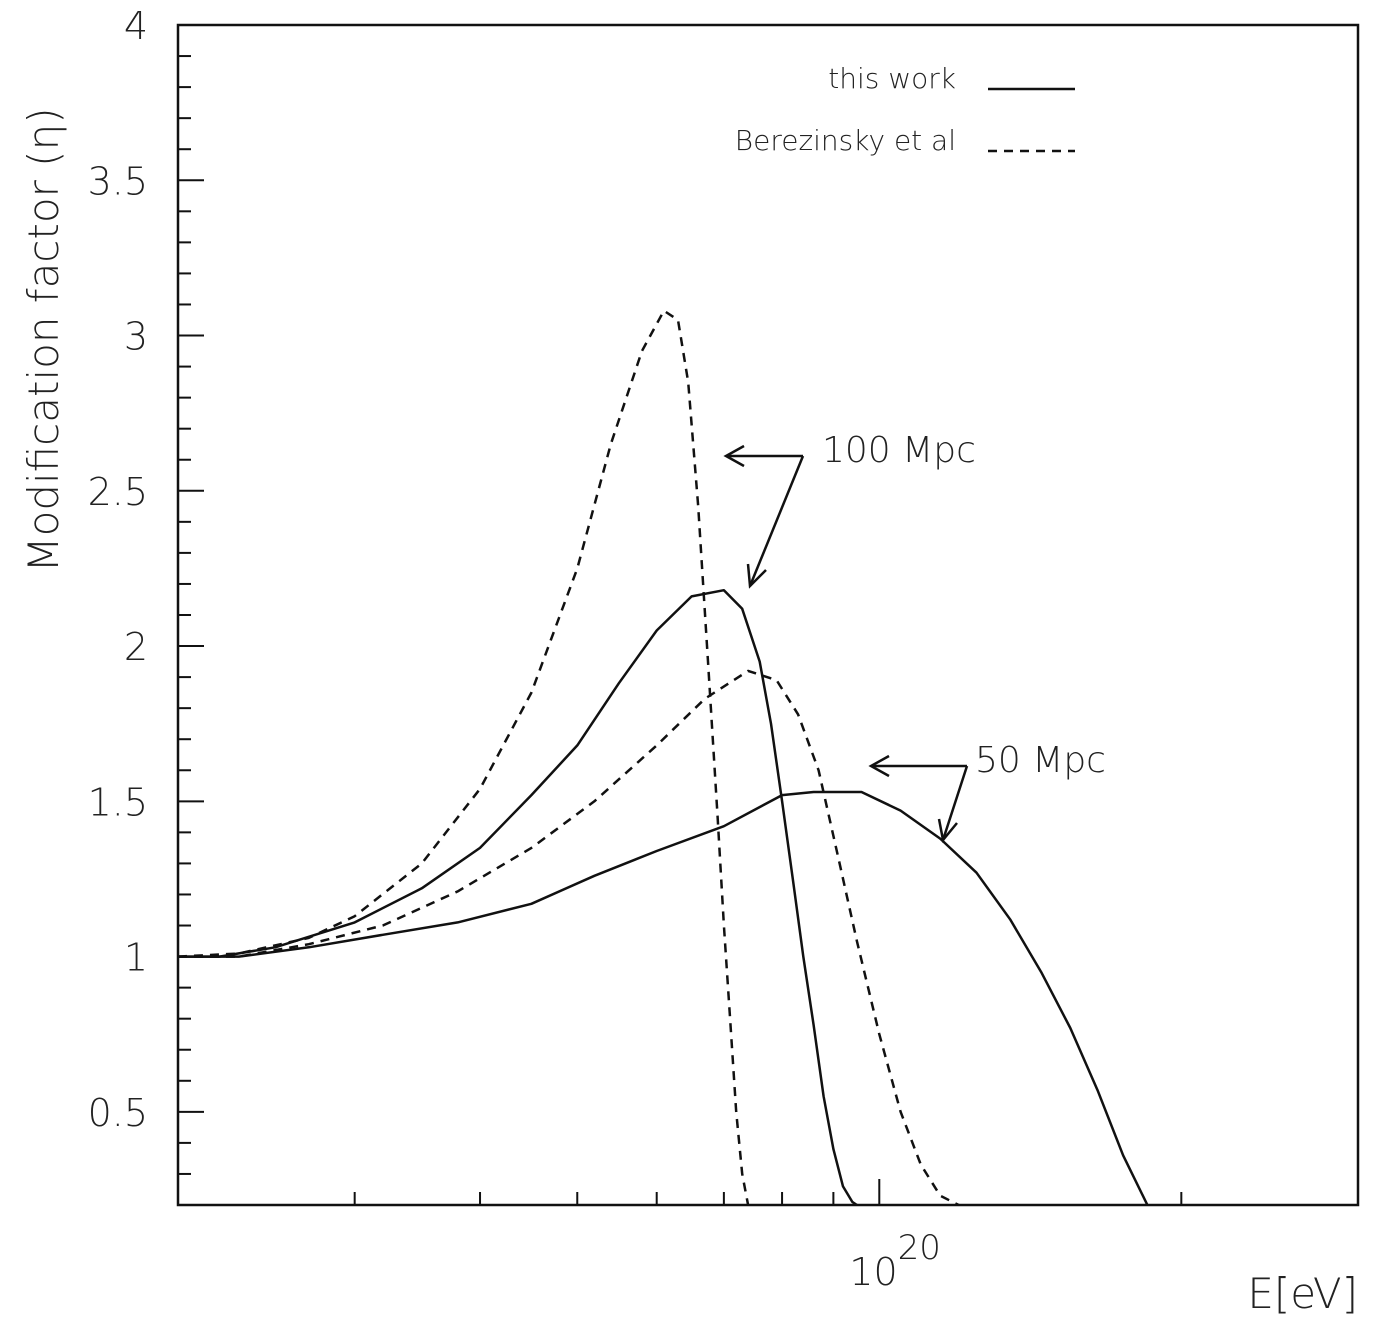  I want to click on annotation-100-mpc: 100 Mpc, so click(899, 450).